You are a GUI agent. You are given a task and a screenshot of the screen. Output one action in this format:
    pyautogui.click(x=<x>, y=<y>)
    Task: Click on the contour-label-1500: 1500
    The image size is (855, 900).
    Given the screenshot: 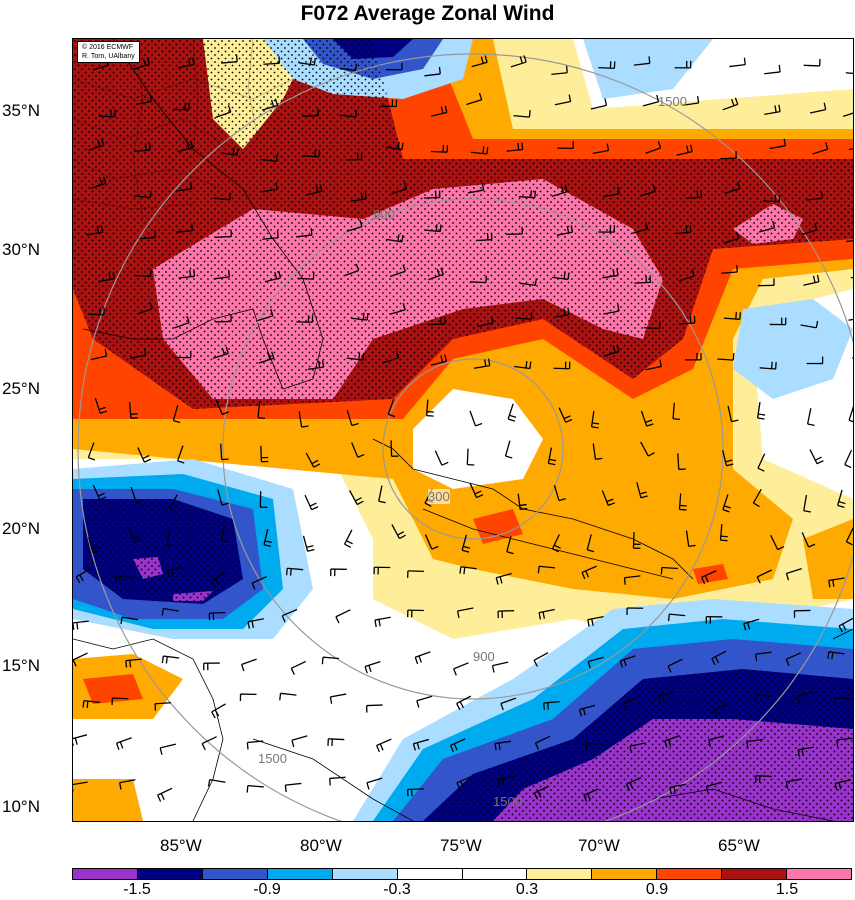 What is the action you would take?
    pyautogui.click(x=672, y=101)
    